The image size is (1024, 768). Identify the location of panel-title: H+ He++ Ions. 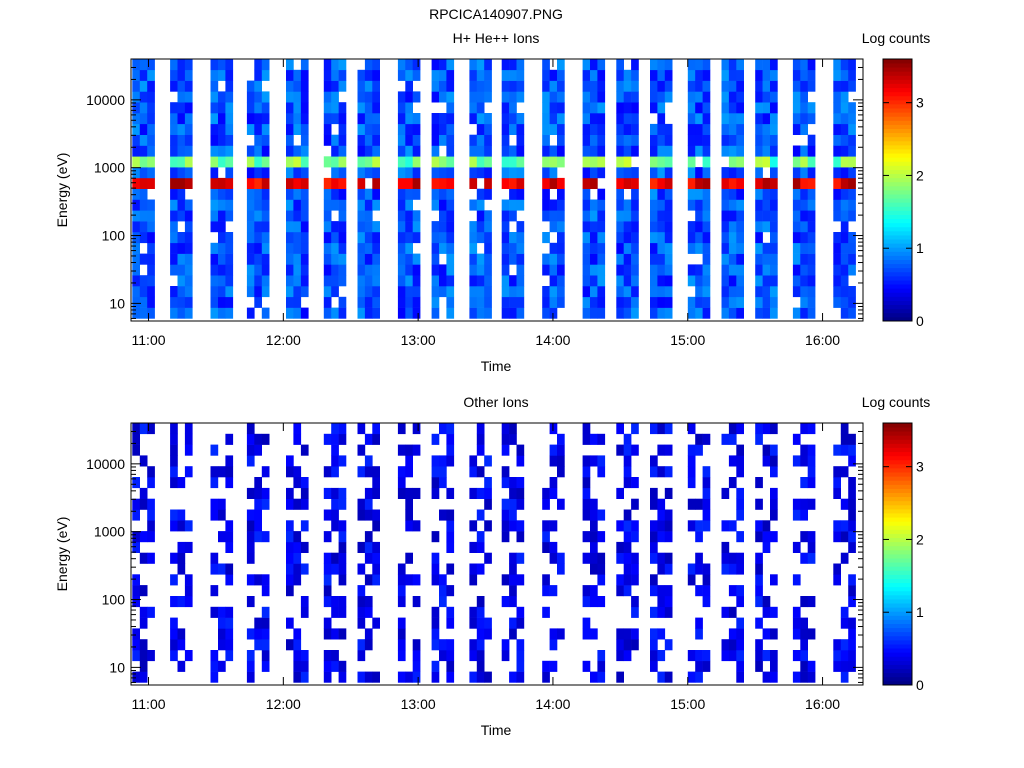
(496, 38).